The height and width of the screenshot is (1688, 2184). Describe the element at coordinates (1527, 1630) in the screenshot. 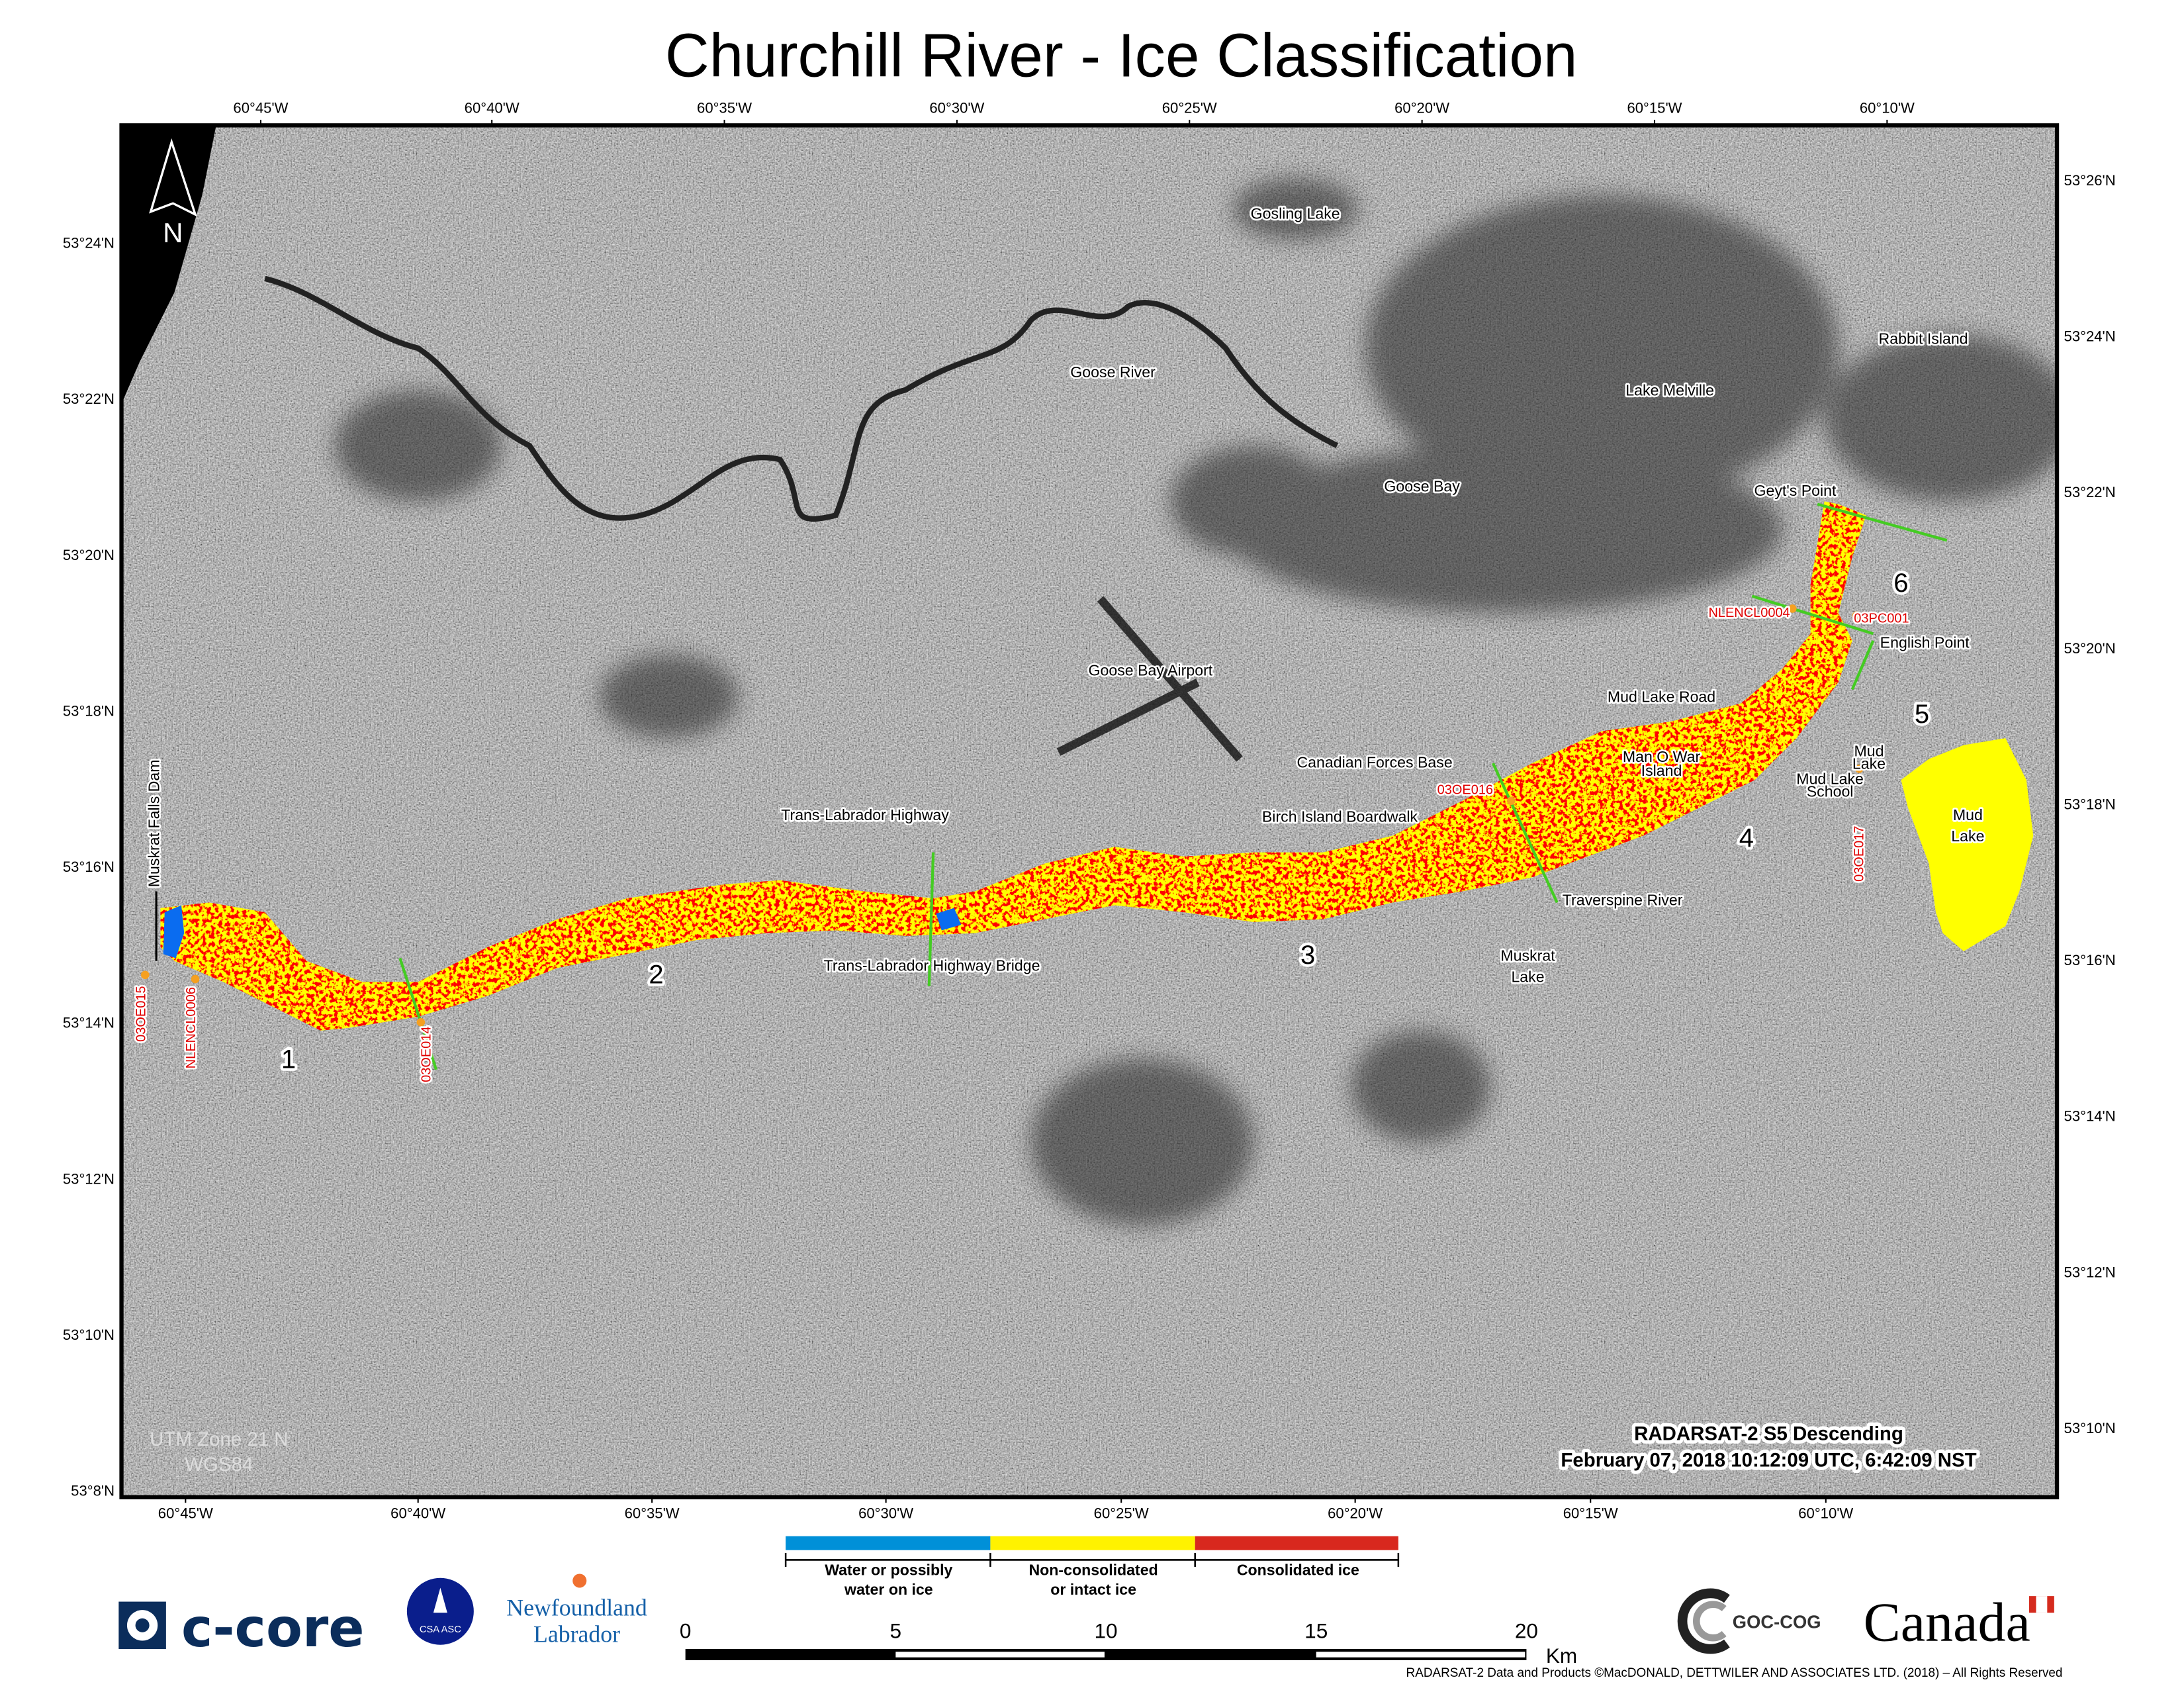

I see `scale-tick-20: 20` at that location.